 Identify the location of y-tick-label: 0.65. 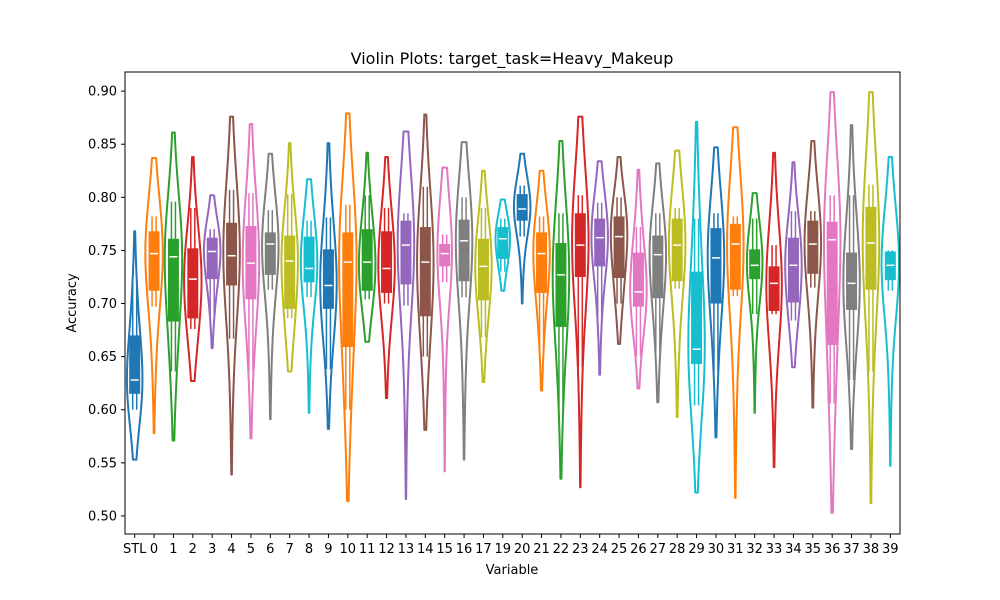
(102, 357).